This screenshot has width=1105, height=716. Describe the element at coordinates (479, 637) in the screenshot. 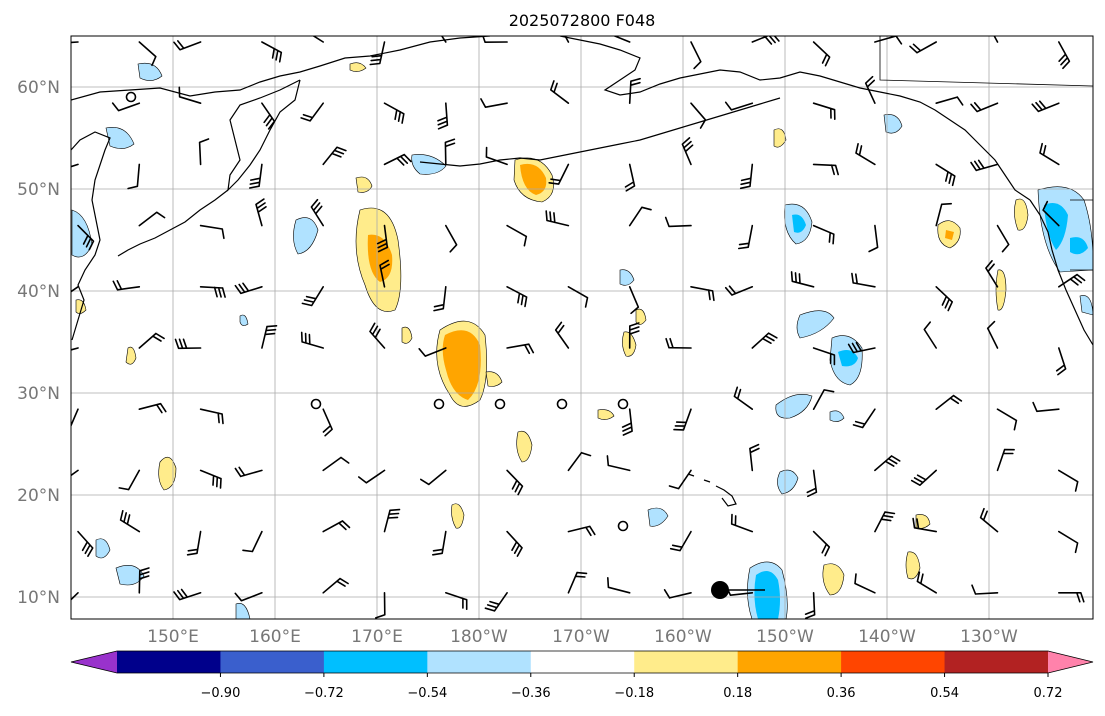

I see `lon-label: 180°W` at that location.